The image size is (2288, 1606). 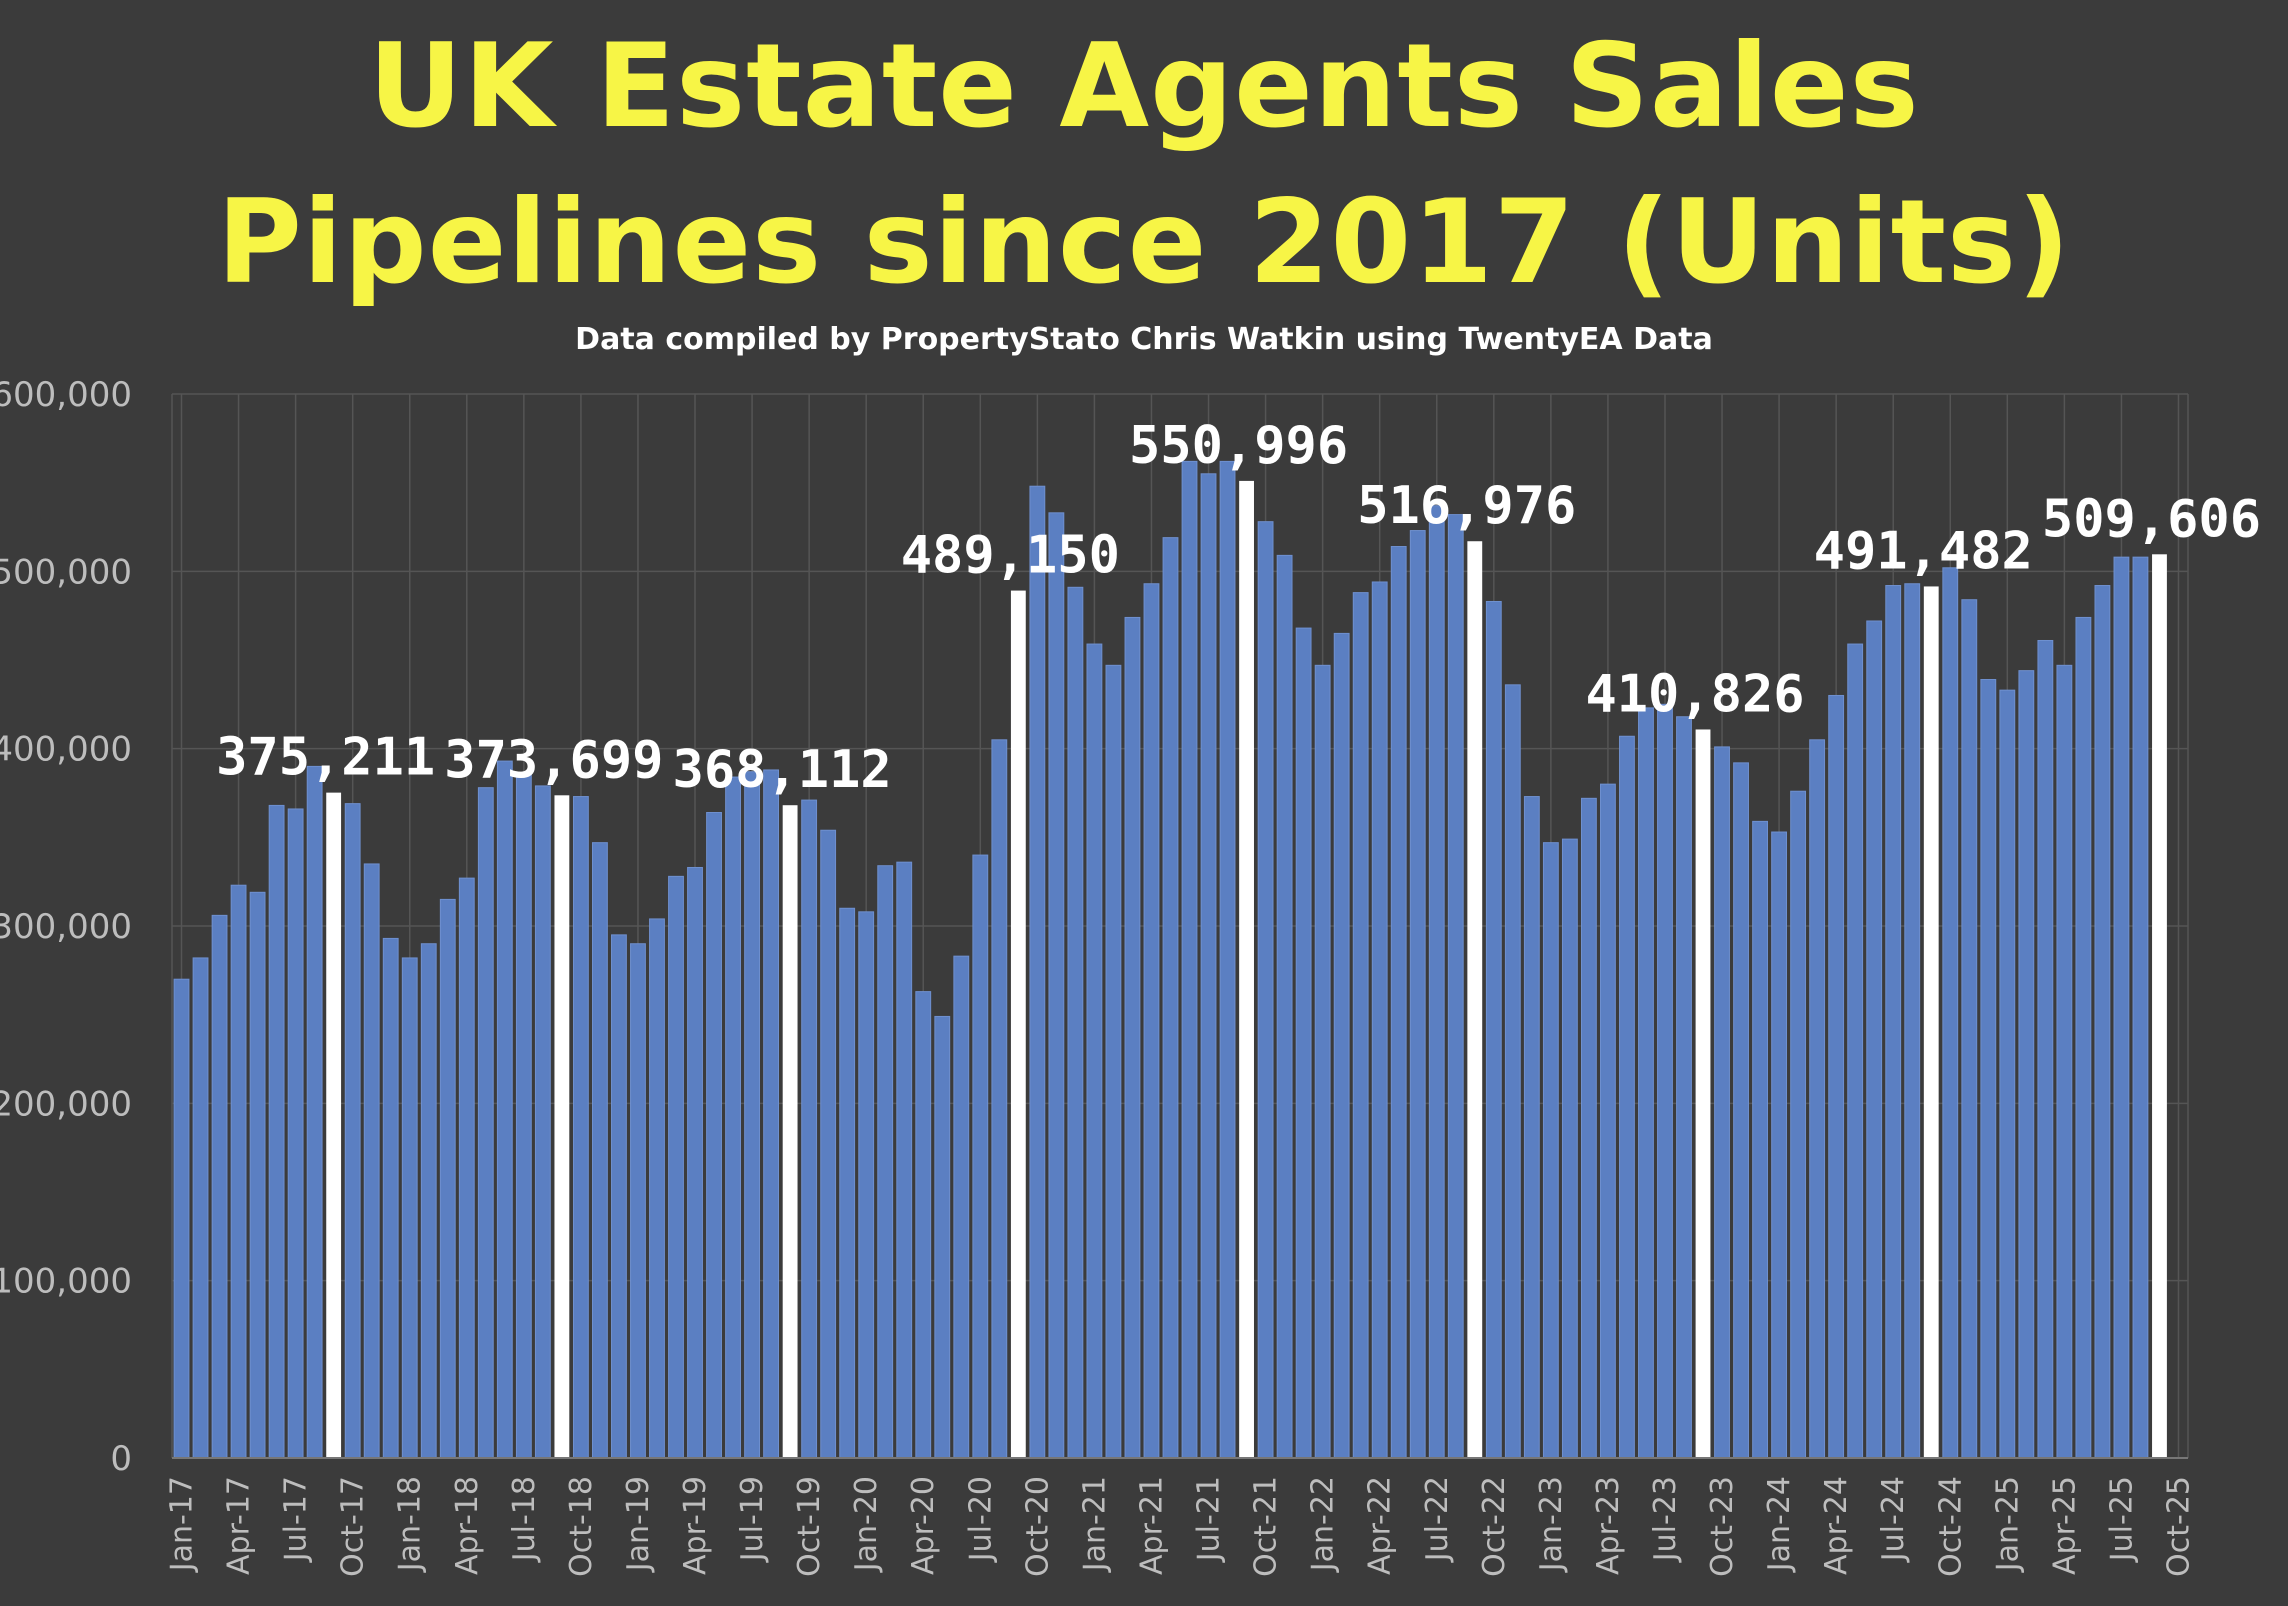 What do you see at coordinates (923, 1525) in the screenshot?
I see `x-tick-label: Apr-20` at bounding box center [923, 1525].